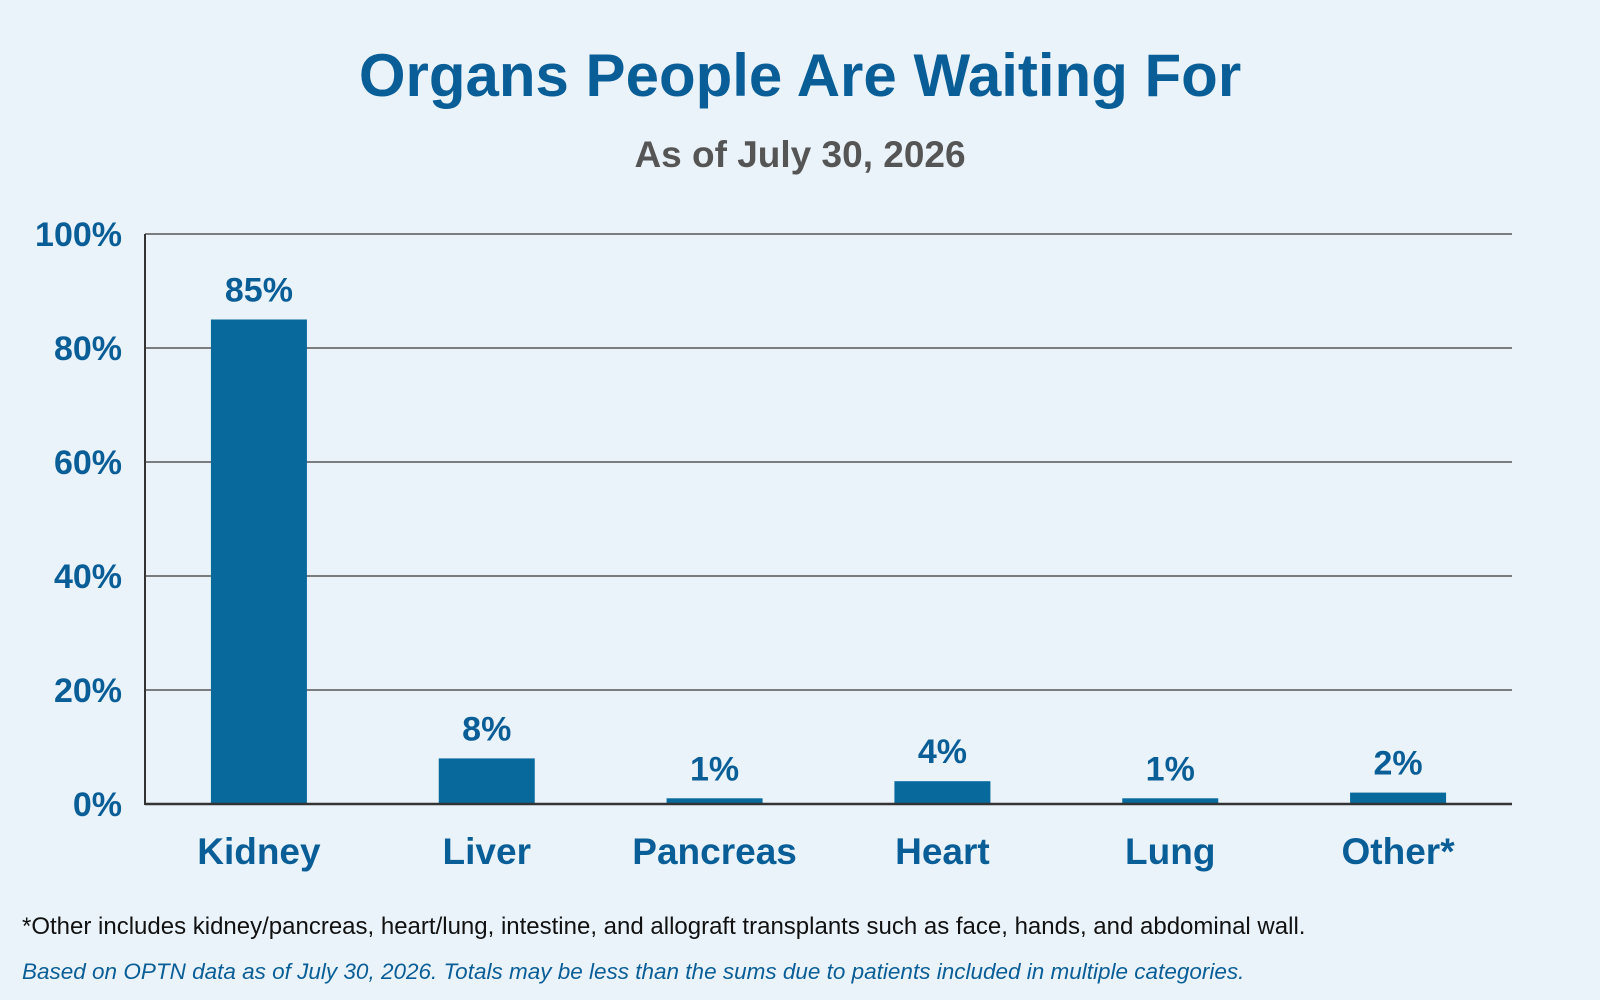 The width and height of the screenshot is (1600, 1000). Describe the element at coordinates (799, 154) in the screenshot. I see `chart-subtitle: As of July 30, 2026` at that location.